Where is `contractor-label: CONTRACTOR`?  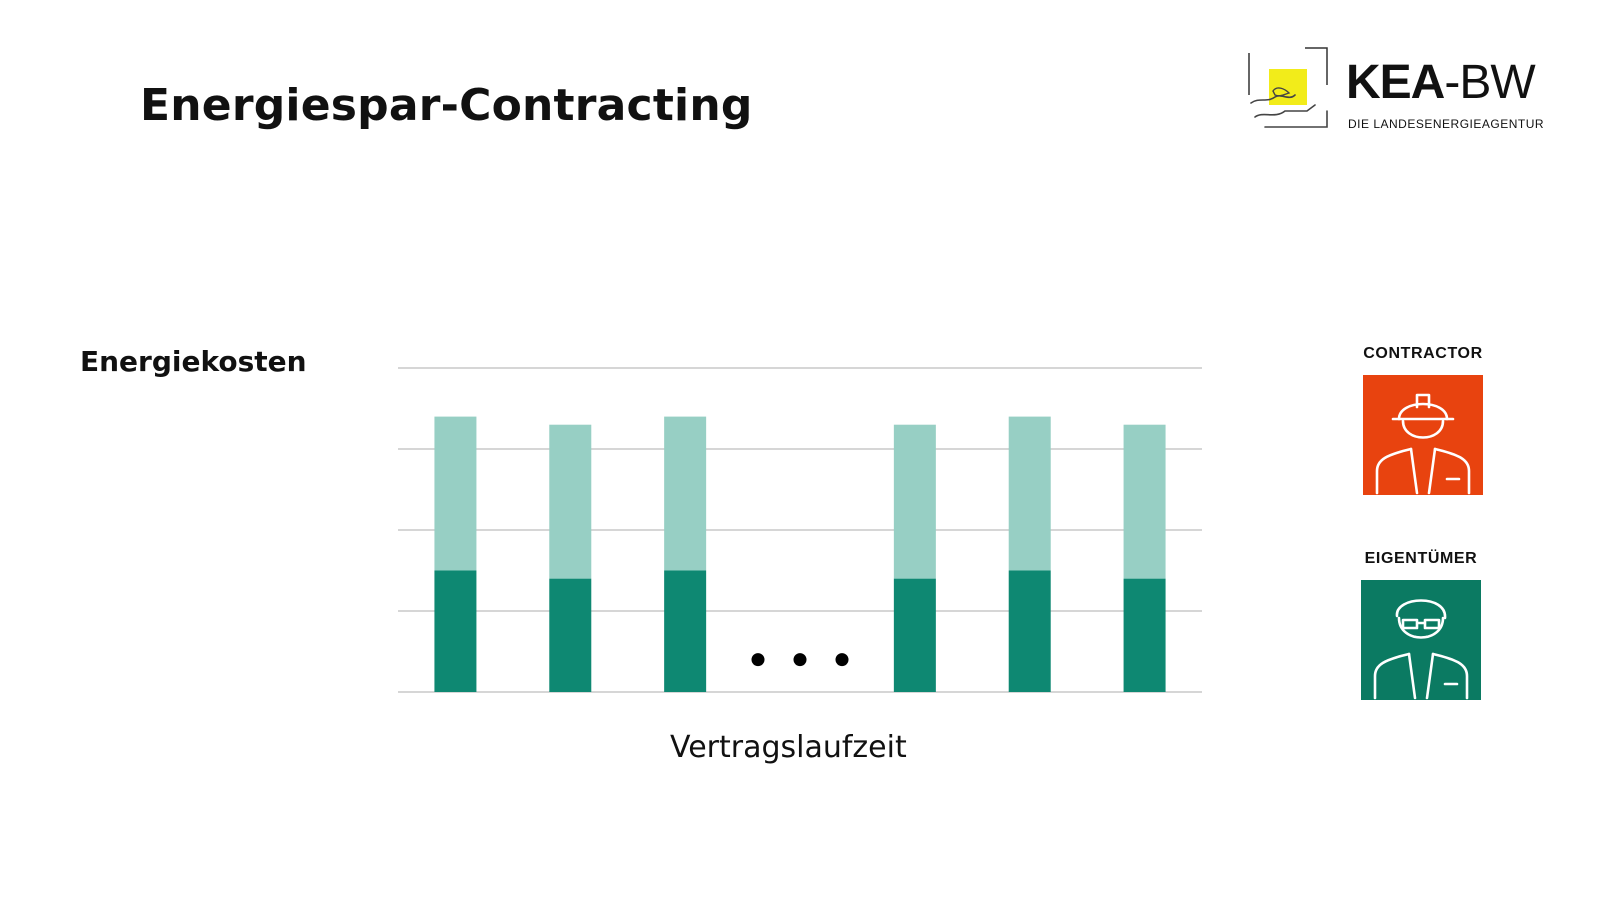 contractor-label: CONTRACTOR is located at coordinates (1423, 353).